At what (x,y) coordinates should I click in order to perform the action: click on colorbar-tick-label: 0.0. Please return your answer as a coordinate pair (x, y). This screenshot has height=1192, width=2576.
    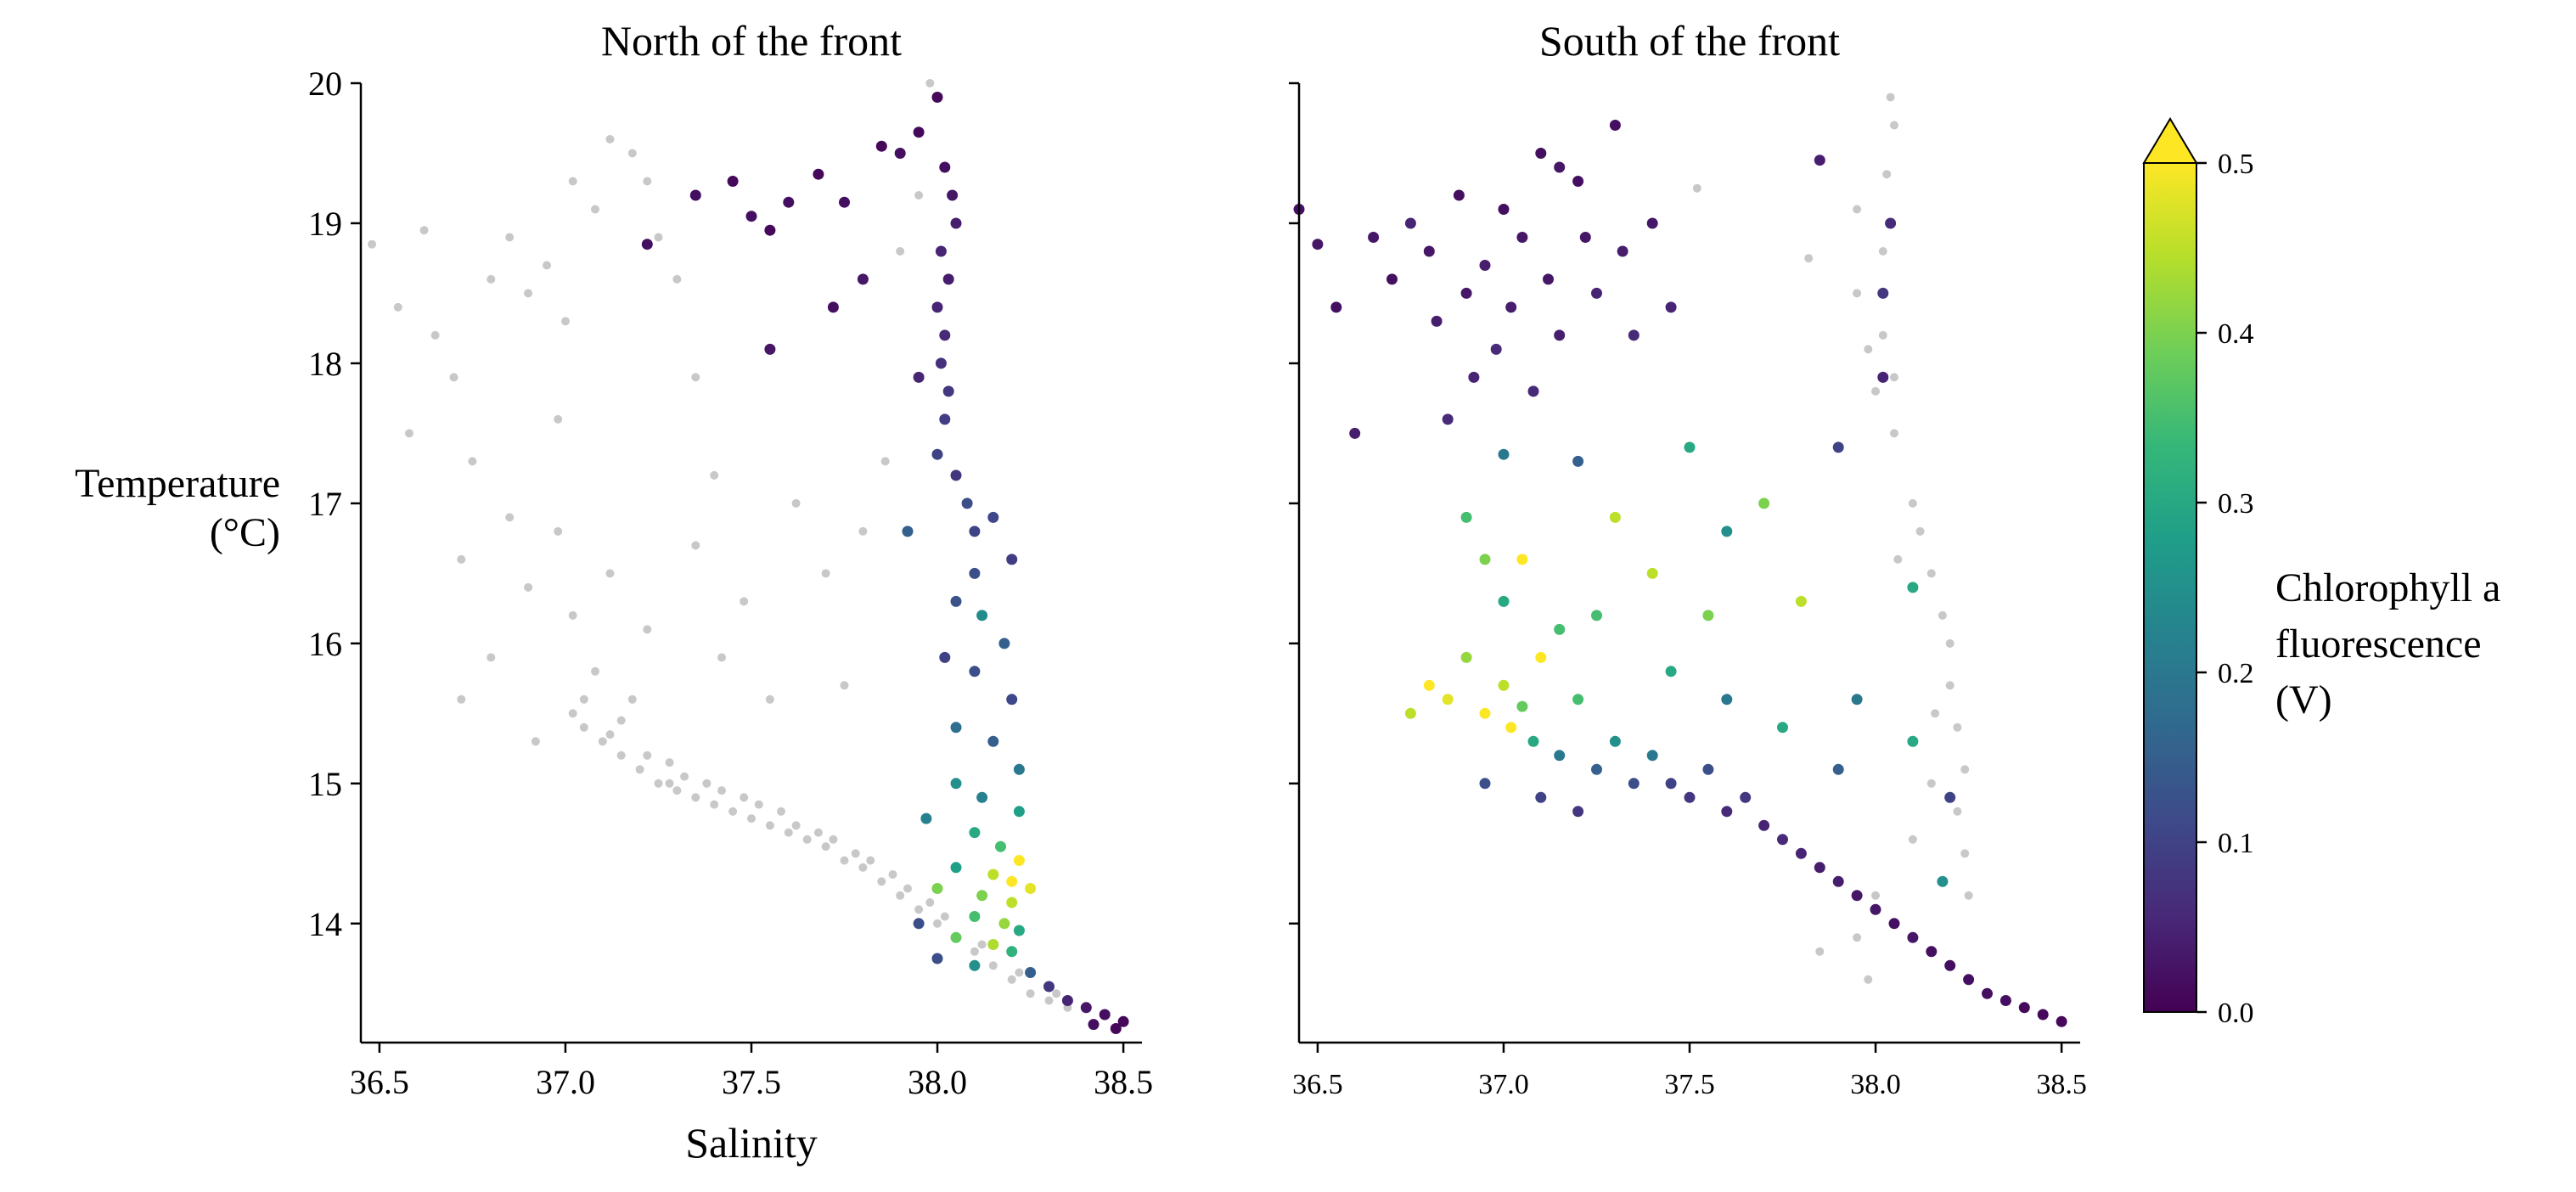
    Looking at the image, I should click on (2236, 1013).